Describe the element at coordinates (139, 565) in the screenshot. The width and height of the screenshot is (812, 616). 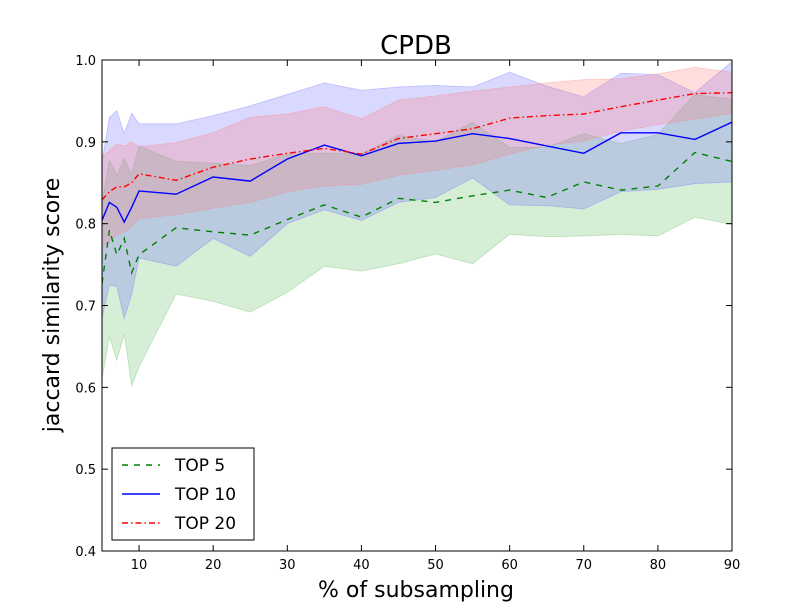
I see `x-tick-label: 10` at that location.